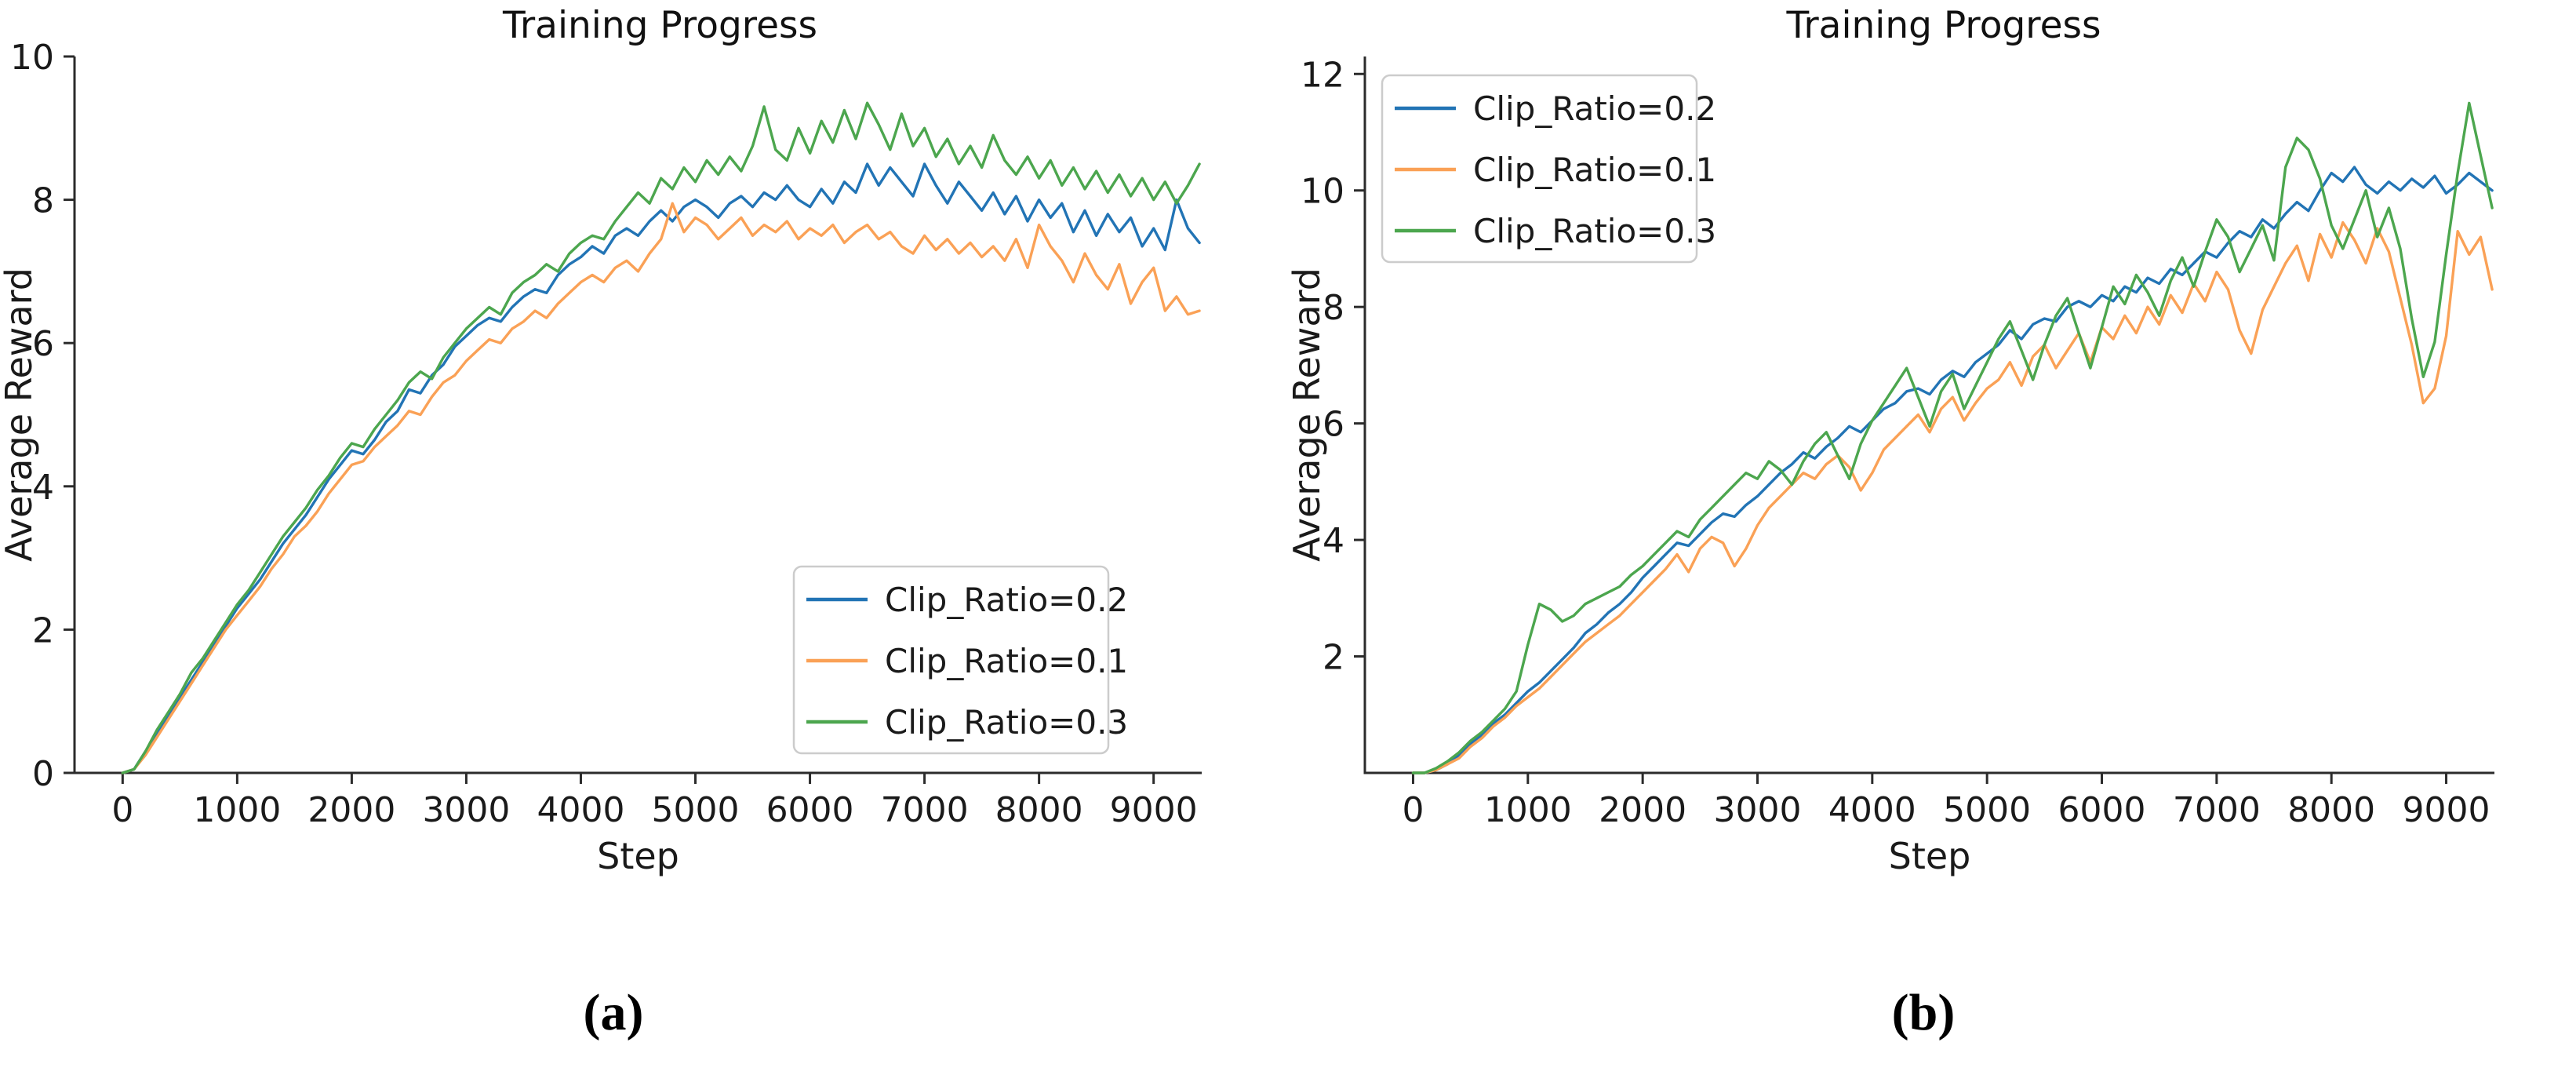 The image size is (2576, 1075). What do you see at coordinates (1924, 1012) in the screenshot?
I see `caption-b: (b)` at bounding box center [1924, 1012].